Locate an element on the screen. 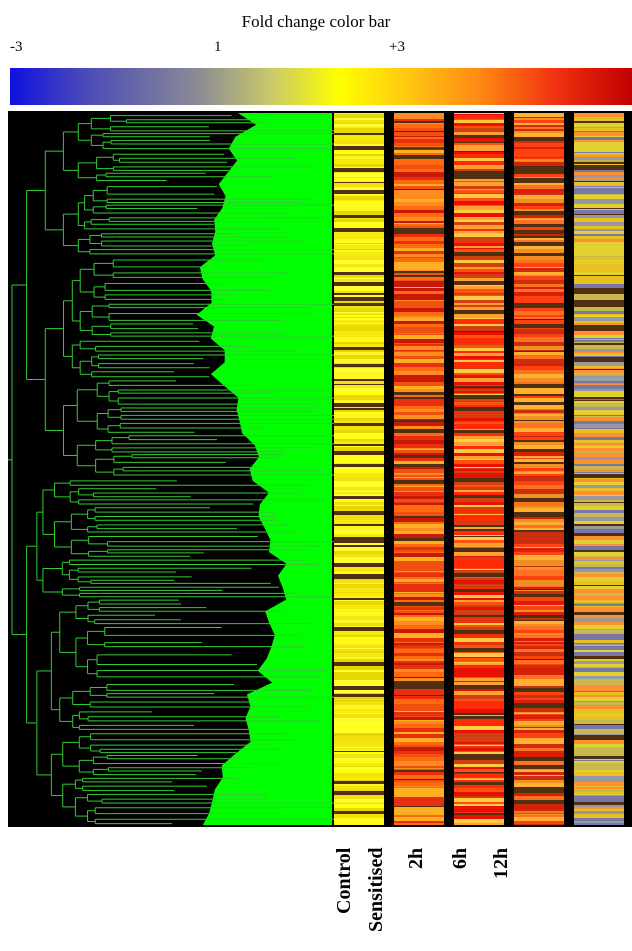 Image resolution: width=632 pixels, height=951 pixels. heatmap-column-sensitised is located at coordinates (419, 469).